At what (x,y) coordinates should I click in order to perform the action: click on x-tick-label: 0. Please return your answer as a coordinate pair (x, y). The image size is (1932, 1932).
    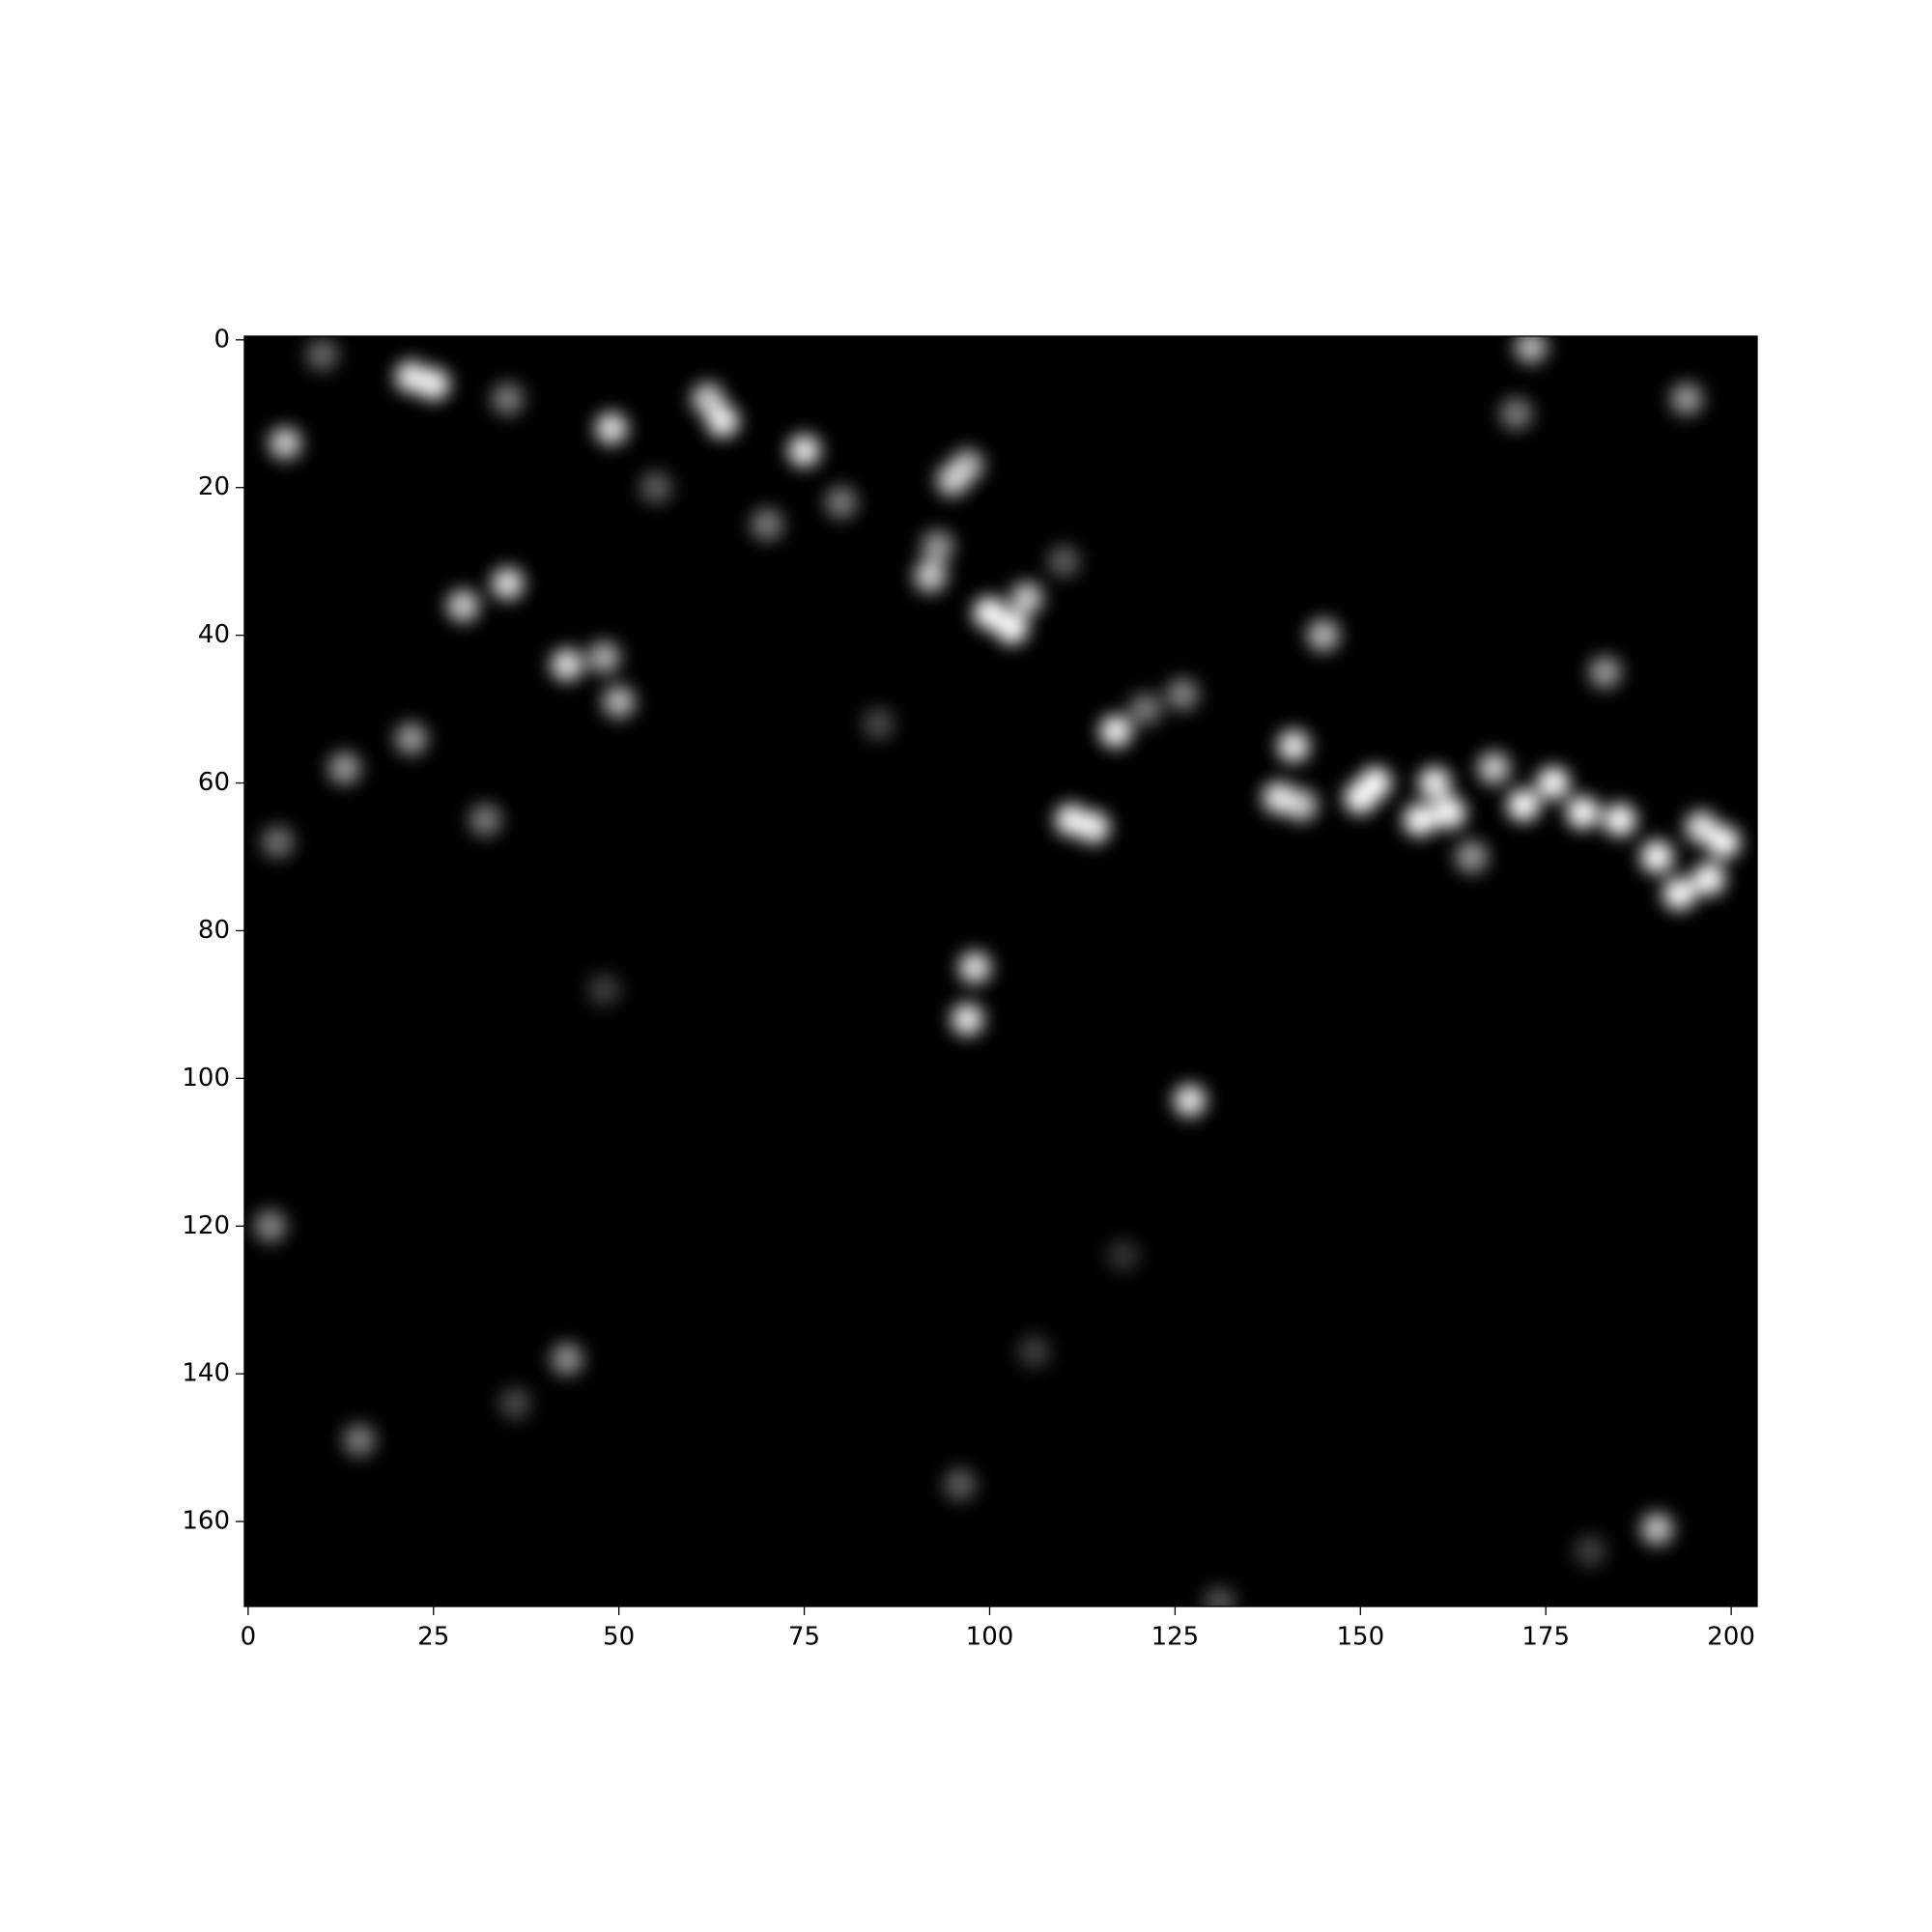
    Looking at the image, I should click on (249, 1637).